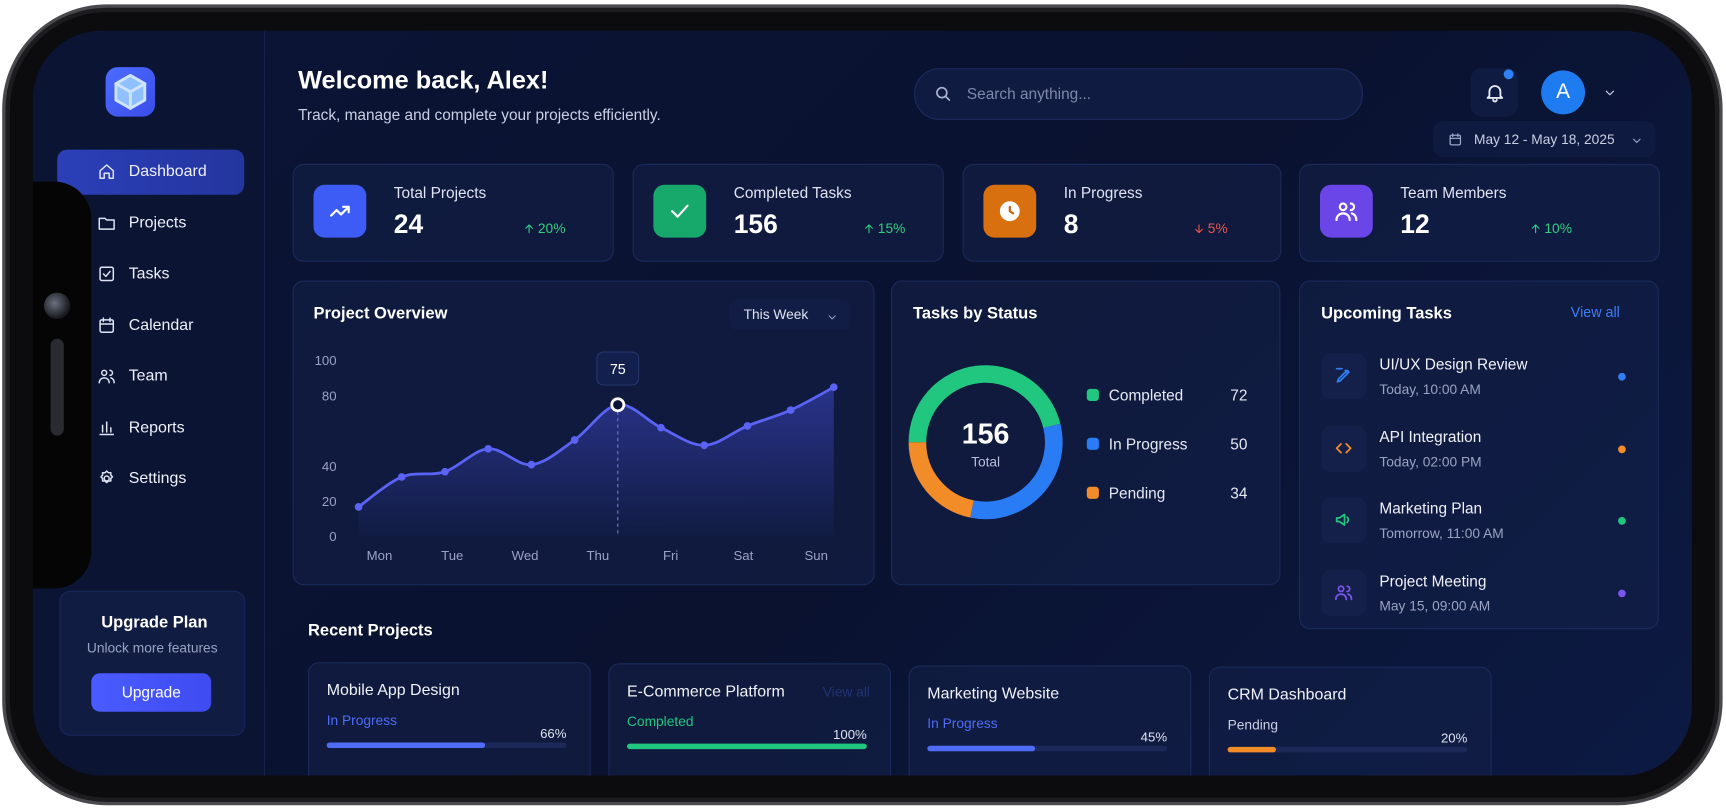  What do you see at coordinates (152, 663) in the screenshot?
I see `upgrade-card` at bounding box center [152, 663].